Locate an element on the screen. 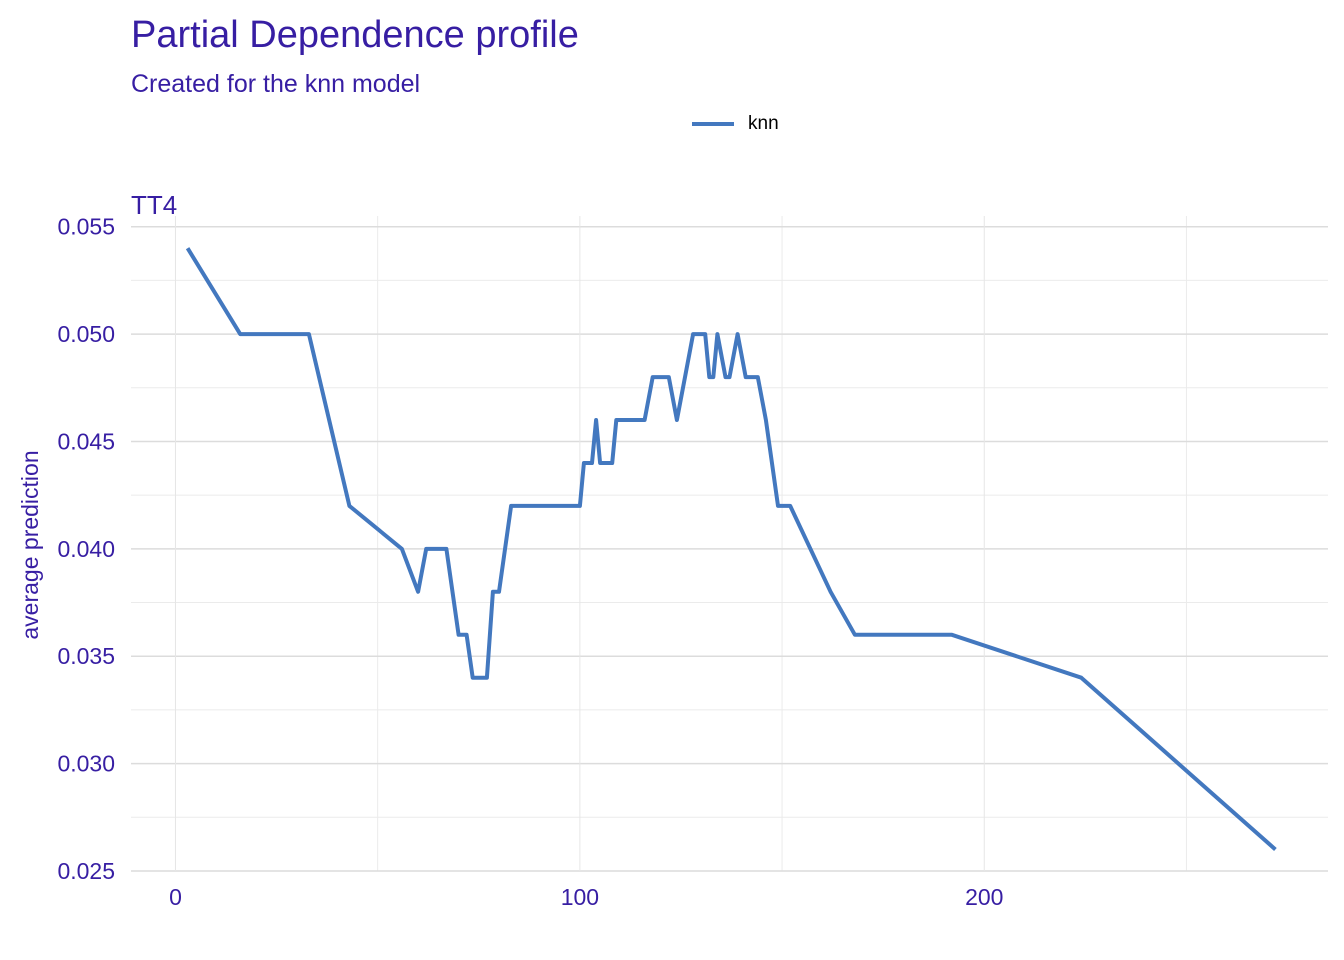 The width and height of the screenshot is (1344, 960). x-tick-labels: 0 100 200 is located at coordinates (586, 897).